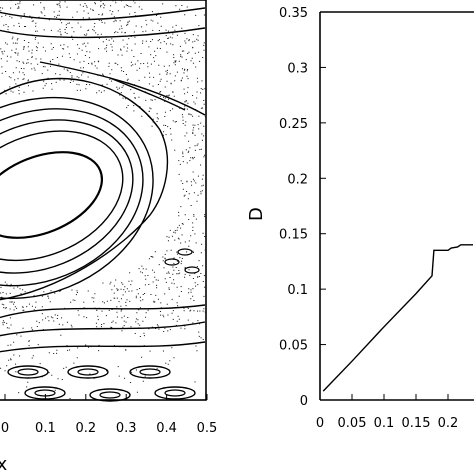 Image resolution: width=474 pixels, height=474 pixels. I want to click on x-tick-label-left: 0.3, so click(126, 428).